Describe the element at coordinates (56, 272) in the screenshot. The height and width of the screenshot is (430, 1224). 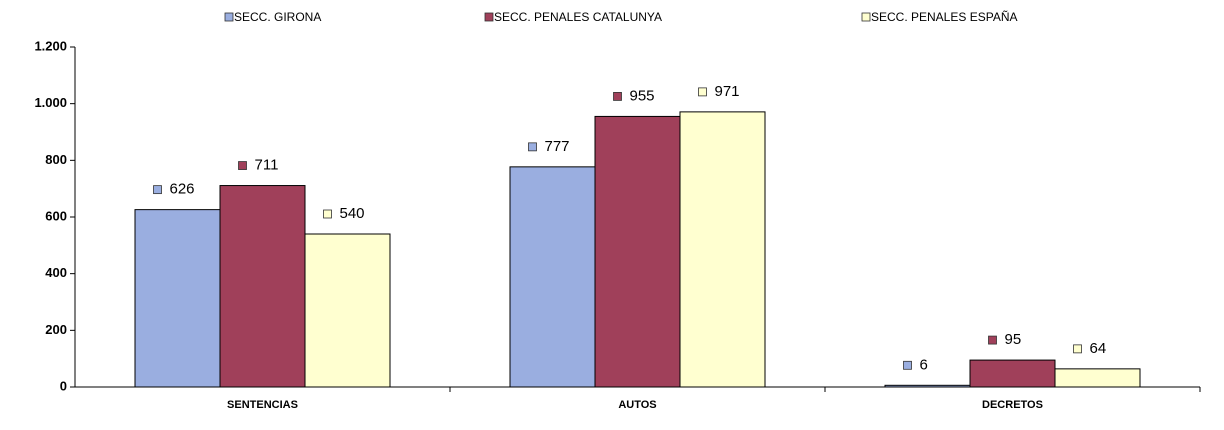
I see `y-tick-label: 400` at that location.